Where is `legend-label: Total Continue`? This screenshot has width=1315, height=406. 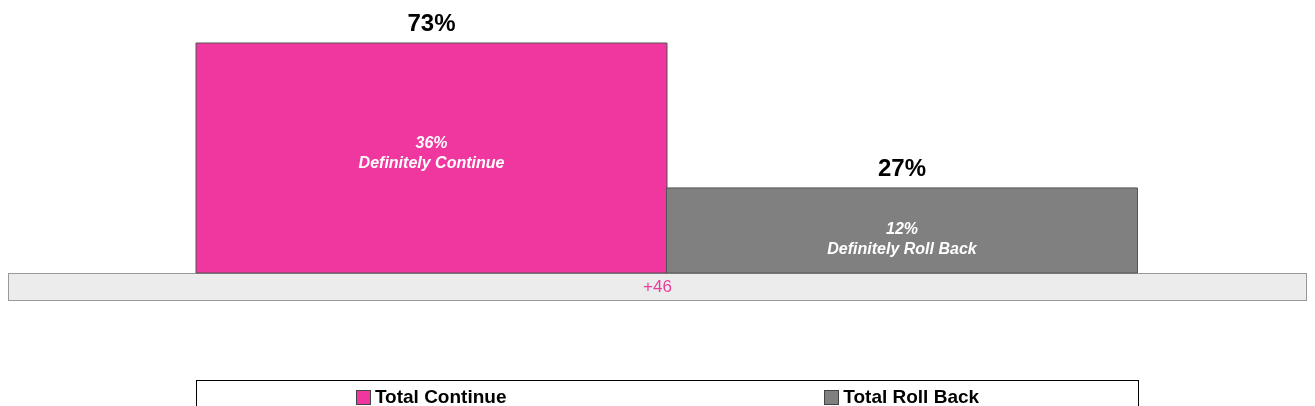 legend-label: Total Continue is located at coordinates (440, 396).